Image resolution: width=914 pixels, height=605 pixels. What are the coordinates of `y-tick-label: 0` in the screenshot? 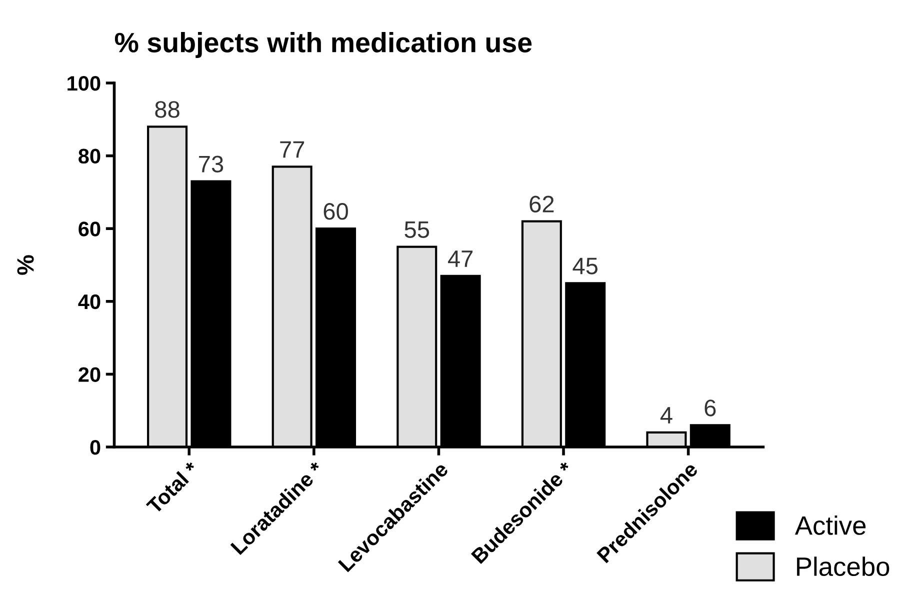 It's located at (95, 447).